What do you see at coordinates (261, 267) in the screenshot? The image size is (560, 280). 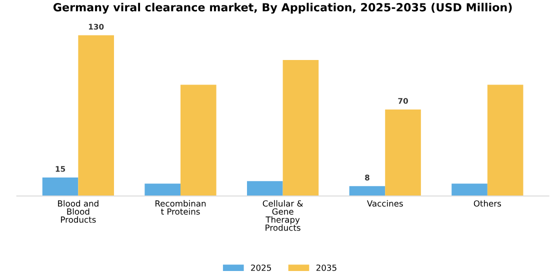 I see `legend-label: 2025` at bounding box center [261, 267].